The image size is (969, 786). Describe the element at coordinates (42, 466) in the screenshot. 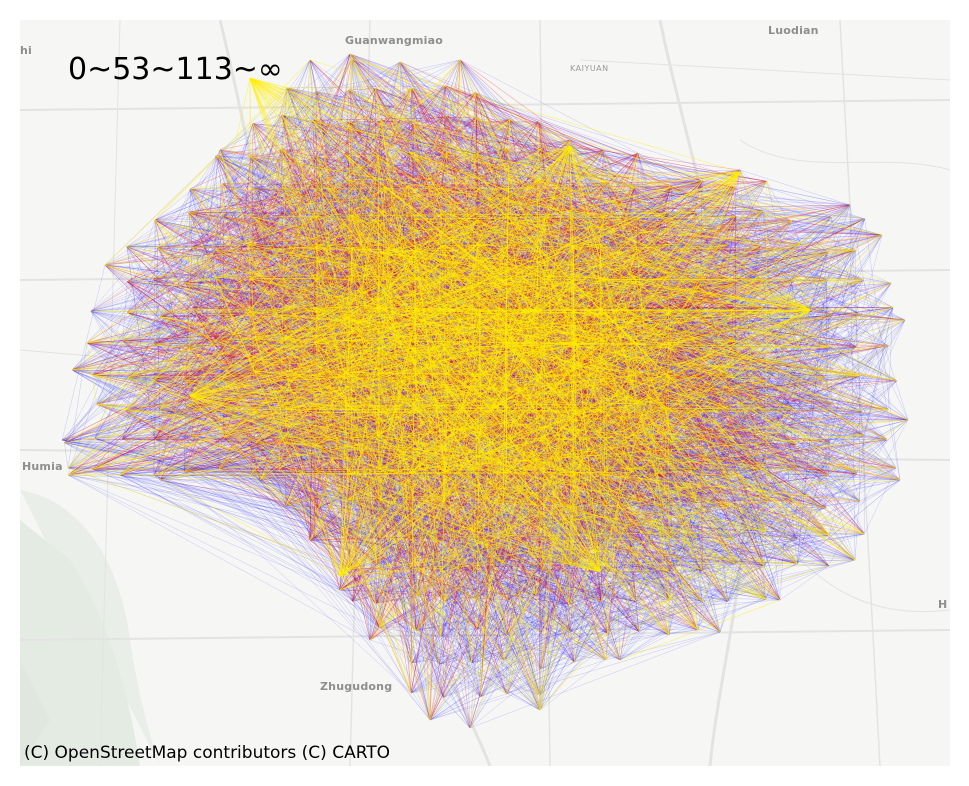

I see `place-label-humia: Humia` at that location.